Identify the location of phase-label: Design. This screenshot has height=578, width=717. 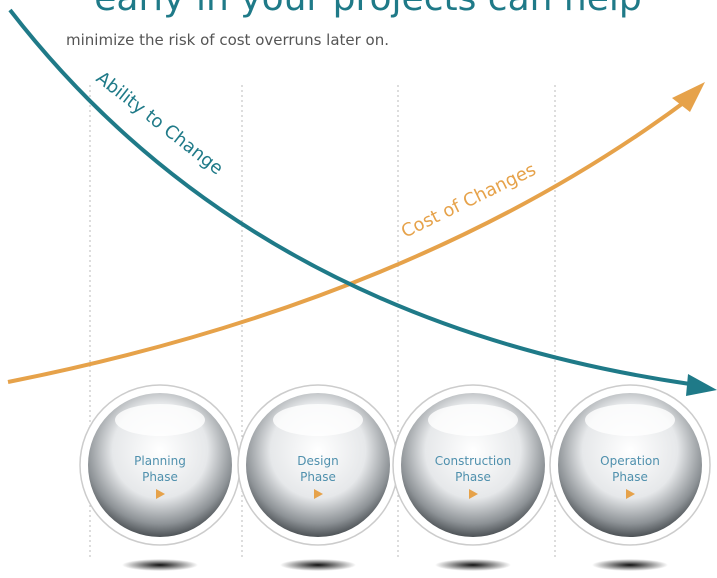
(317, 461).